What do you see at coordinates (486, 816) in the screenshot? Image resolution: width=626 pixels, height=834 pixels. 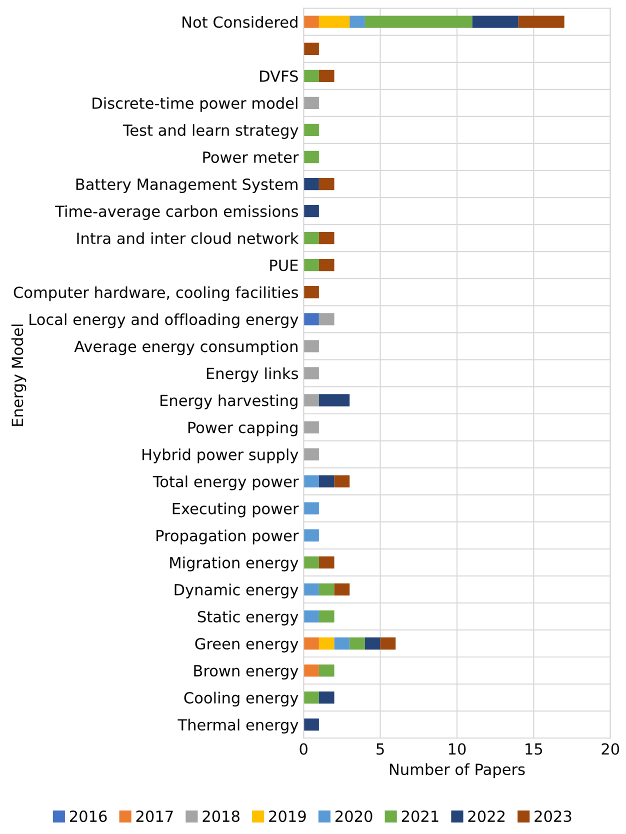 I see `legend-label: 2022` at bounding box center [486, 816].